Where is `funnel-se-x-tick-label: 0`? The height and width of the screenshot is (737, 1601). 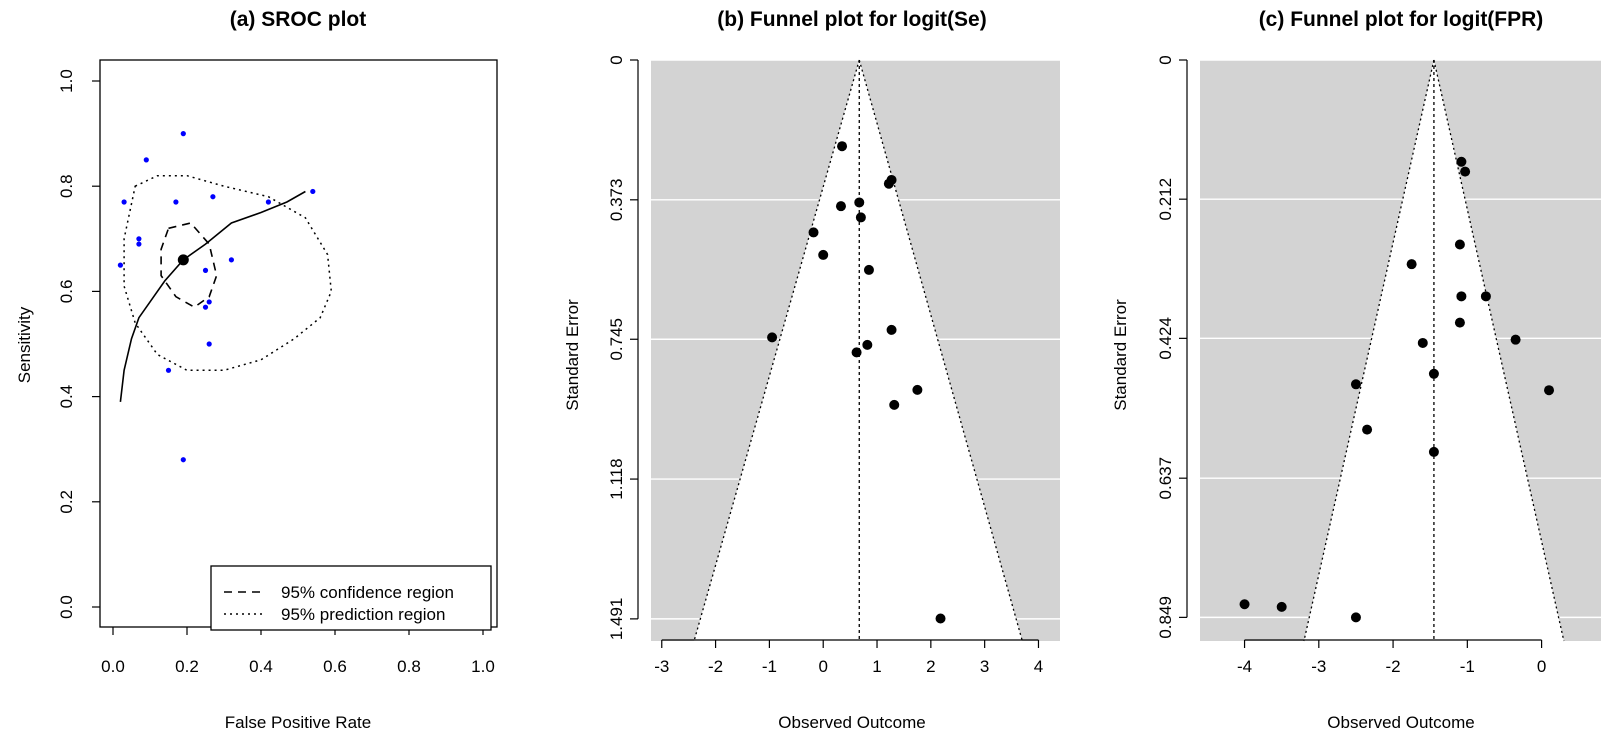 funnel-se-x-tick-label: 0 is located at coordinates (822, 666).